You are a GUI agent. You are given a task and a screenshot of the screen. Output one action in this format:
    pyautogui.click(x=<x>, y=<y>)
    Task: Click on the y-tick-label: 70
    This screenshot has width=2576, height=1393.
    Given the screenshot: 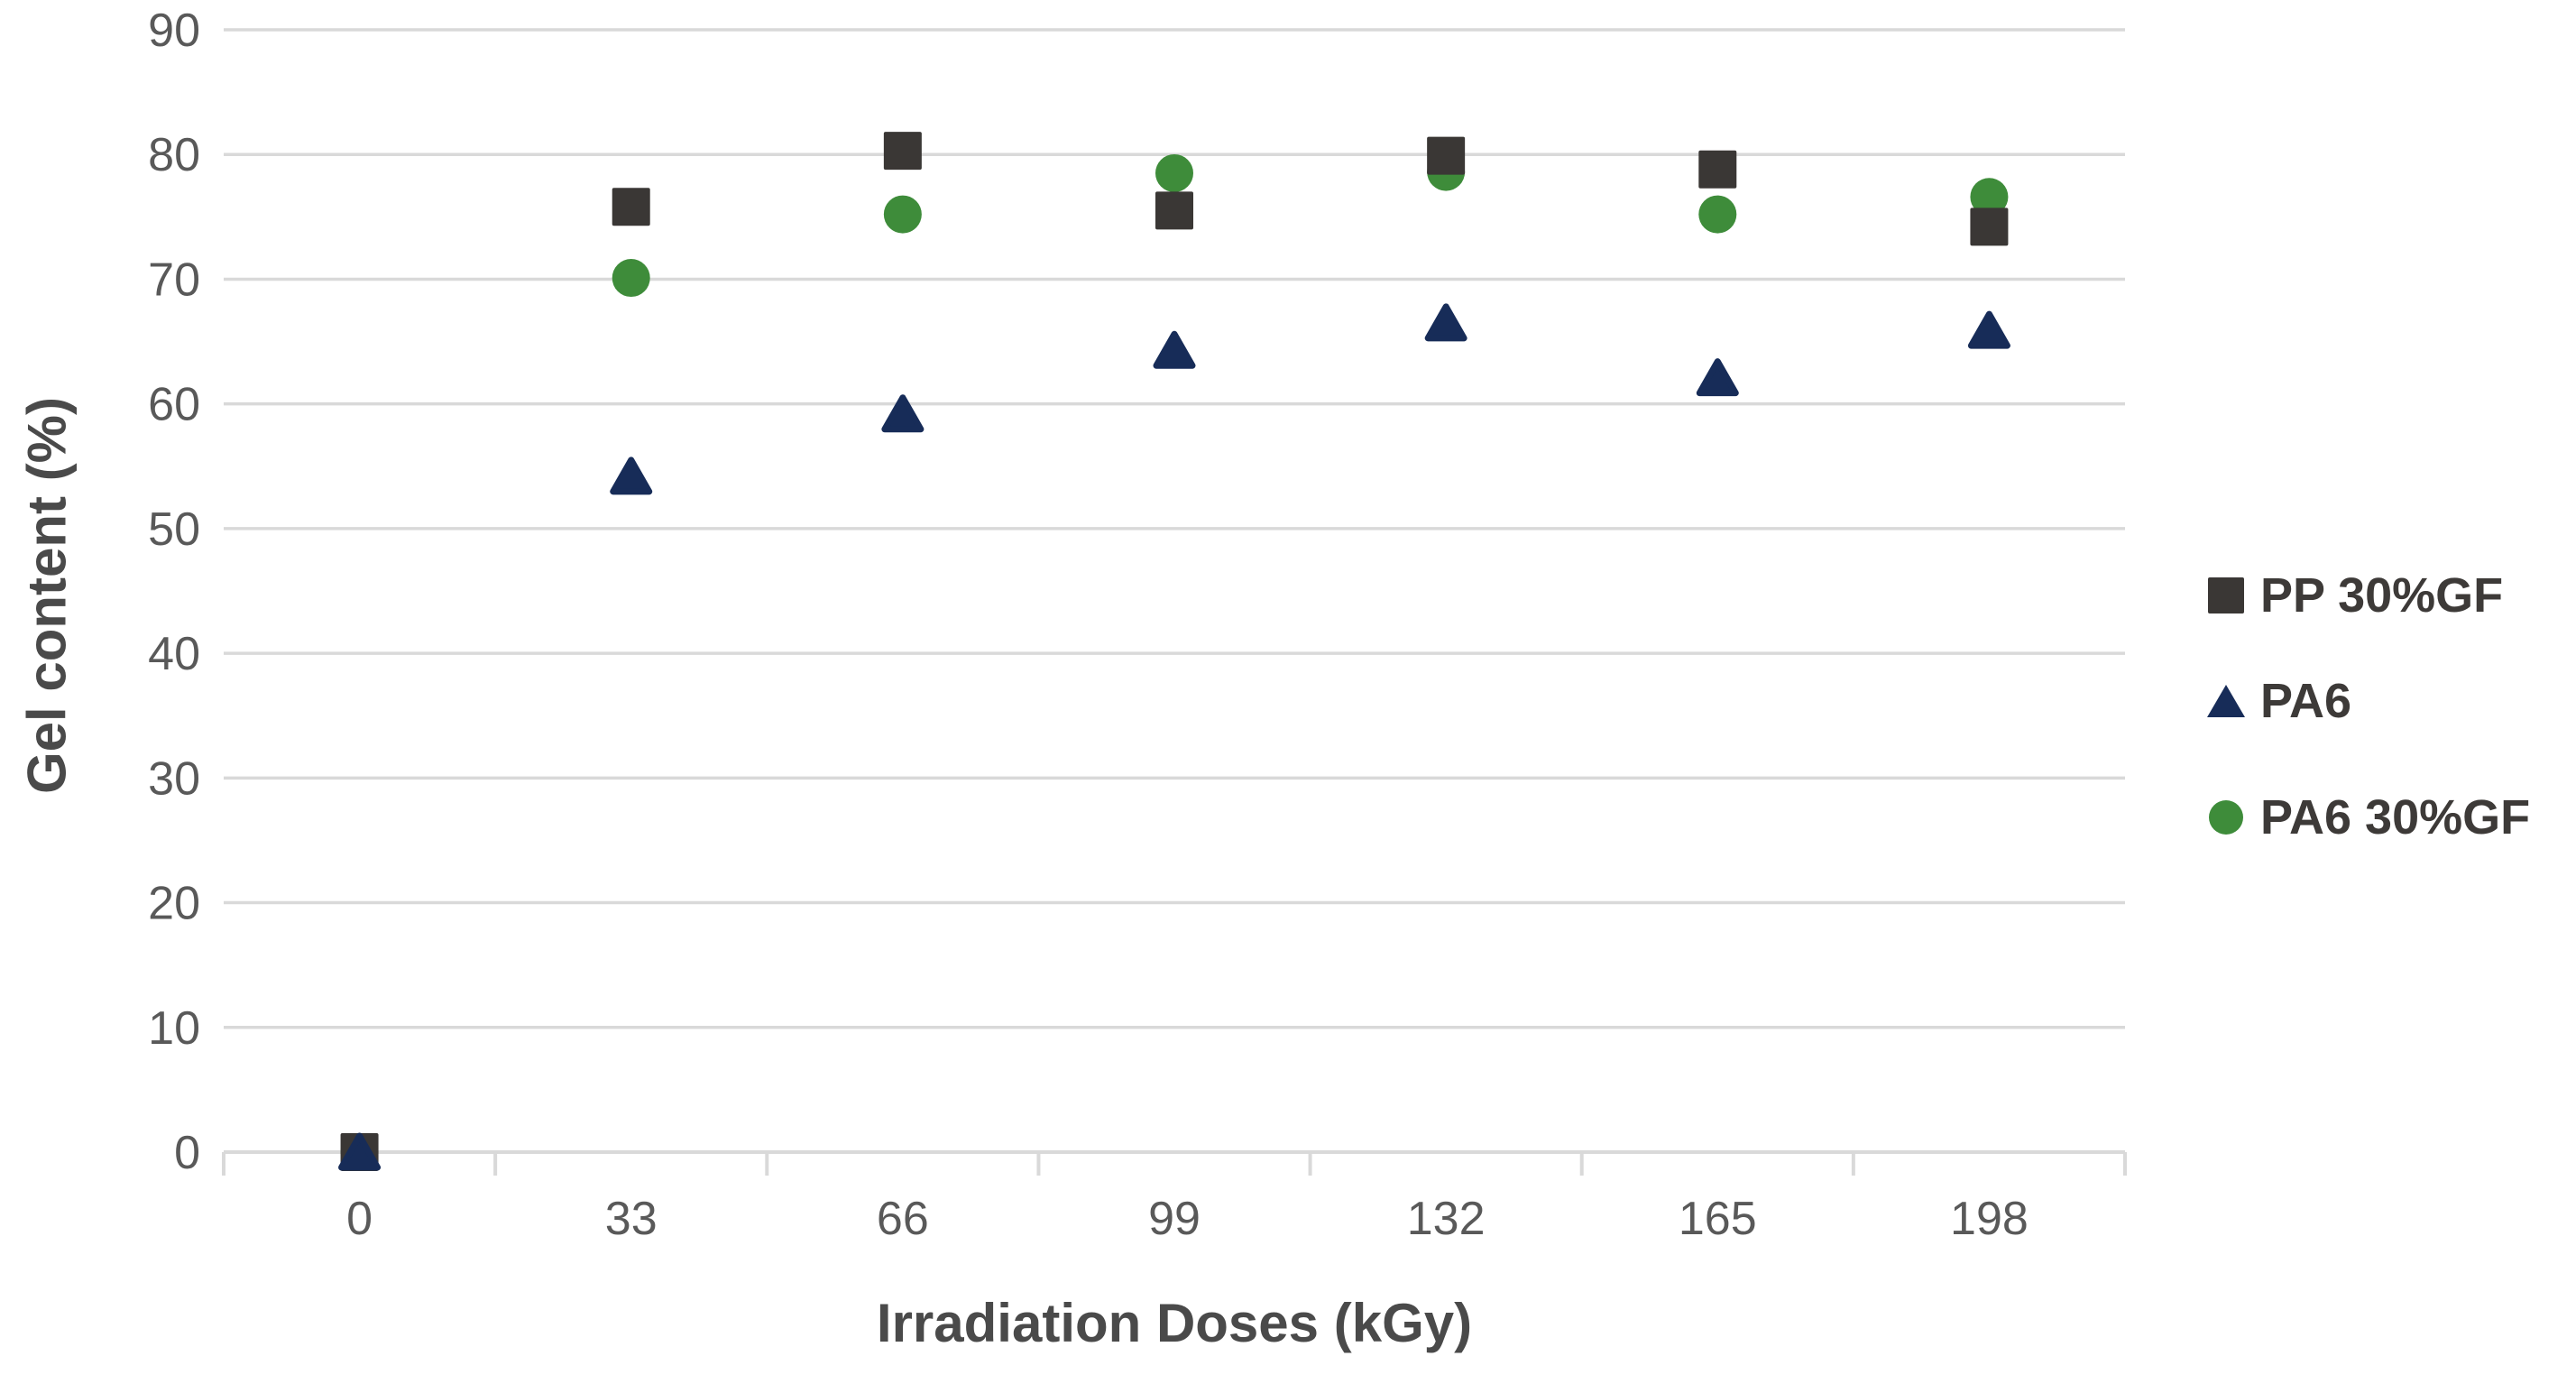 What is the action you would take?
    pyautogui.click(x=174, y=280)
    